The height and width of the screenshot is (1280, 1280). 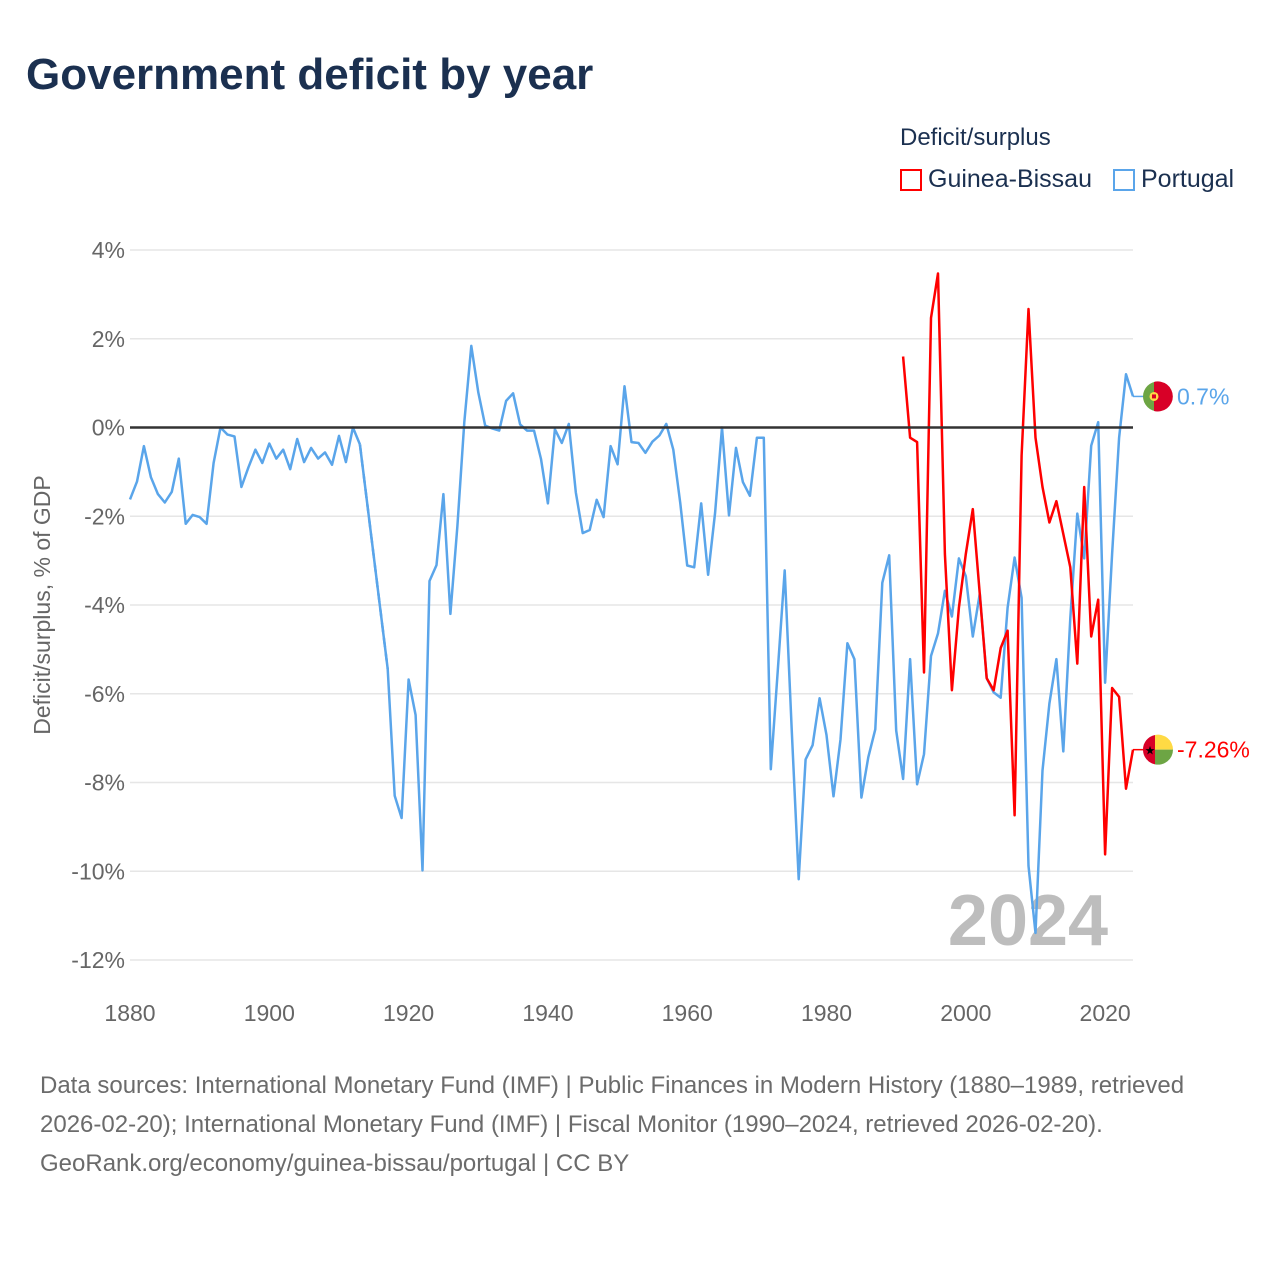 I want to click on y-tick-label: -4%, so click(x=104, y=605).